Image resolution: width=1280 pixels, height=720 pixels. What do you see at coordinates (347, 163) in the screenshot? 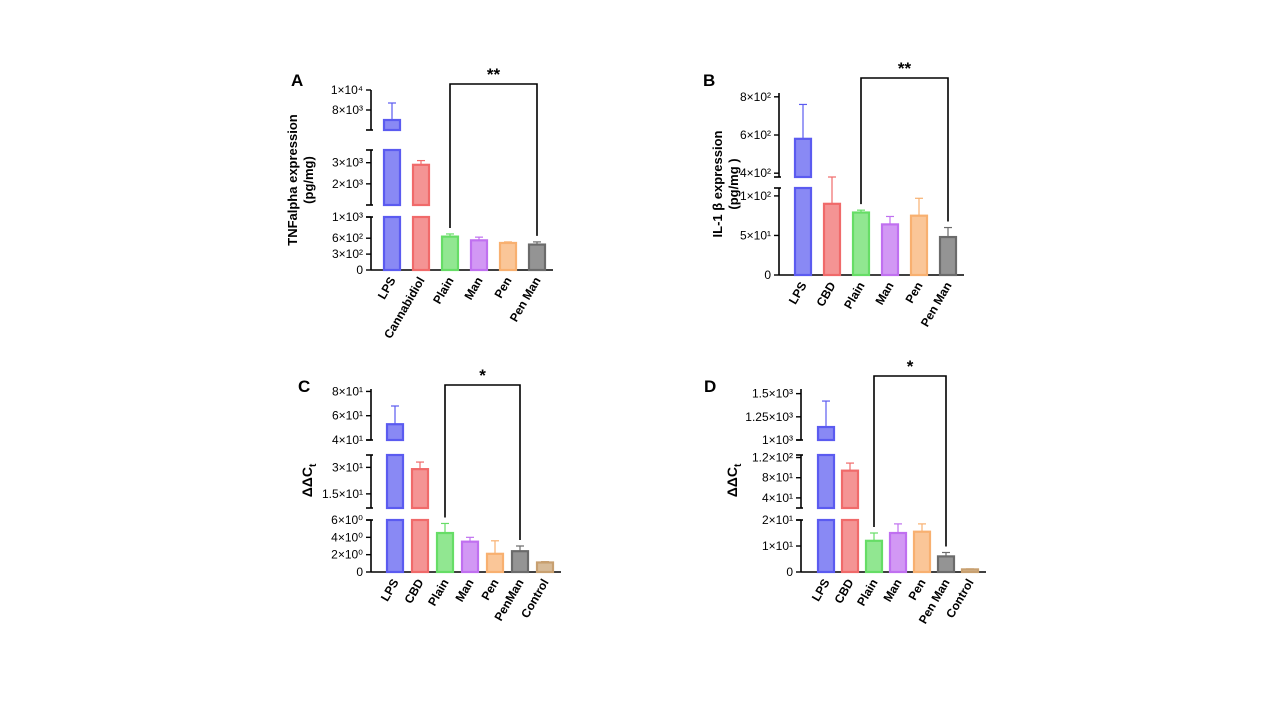
I see `y-tick-label: 3×10³` at bounding box center [347, 163].